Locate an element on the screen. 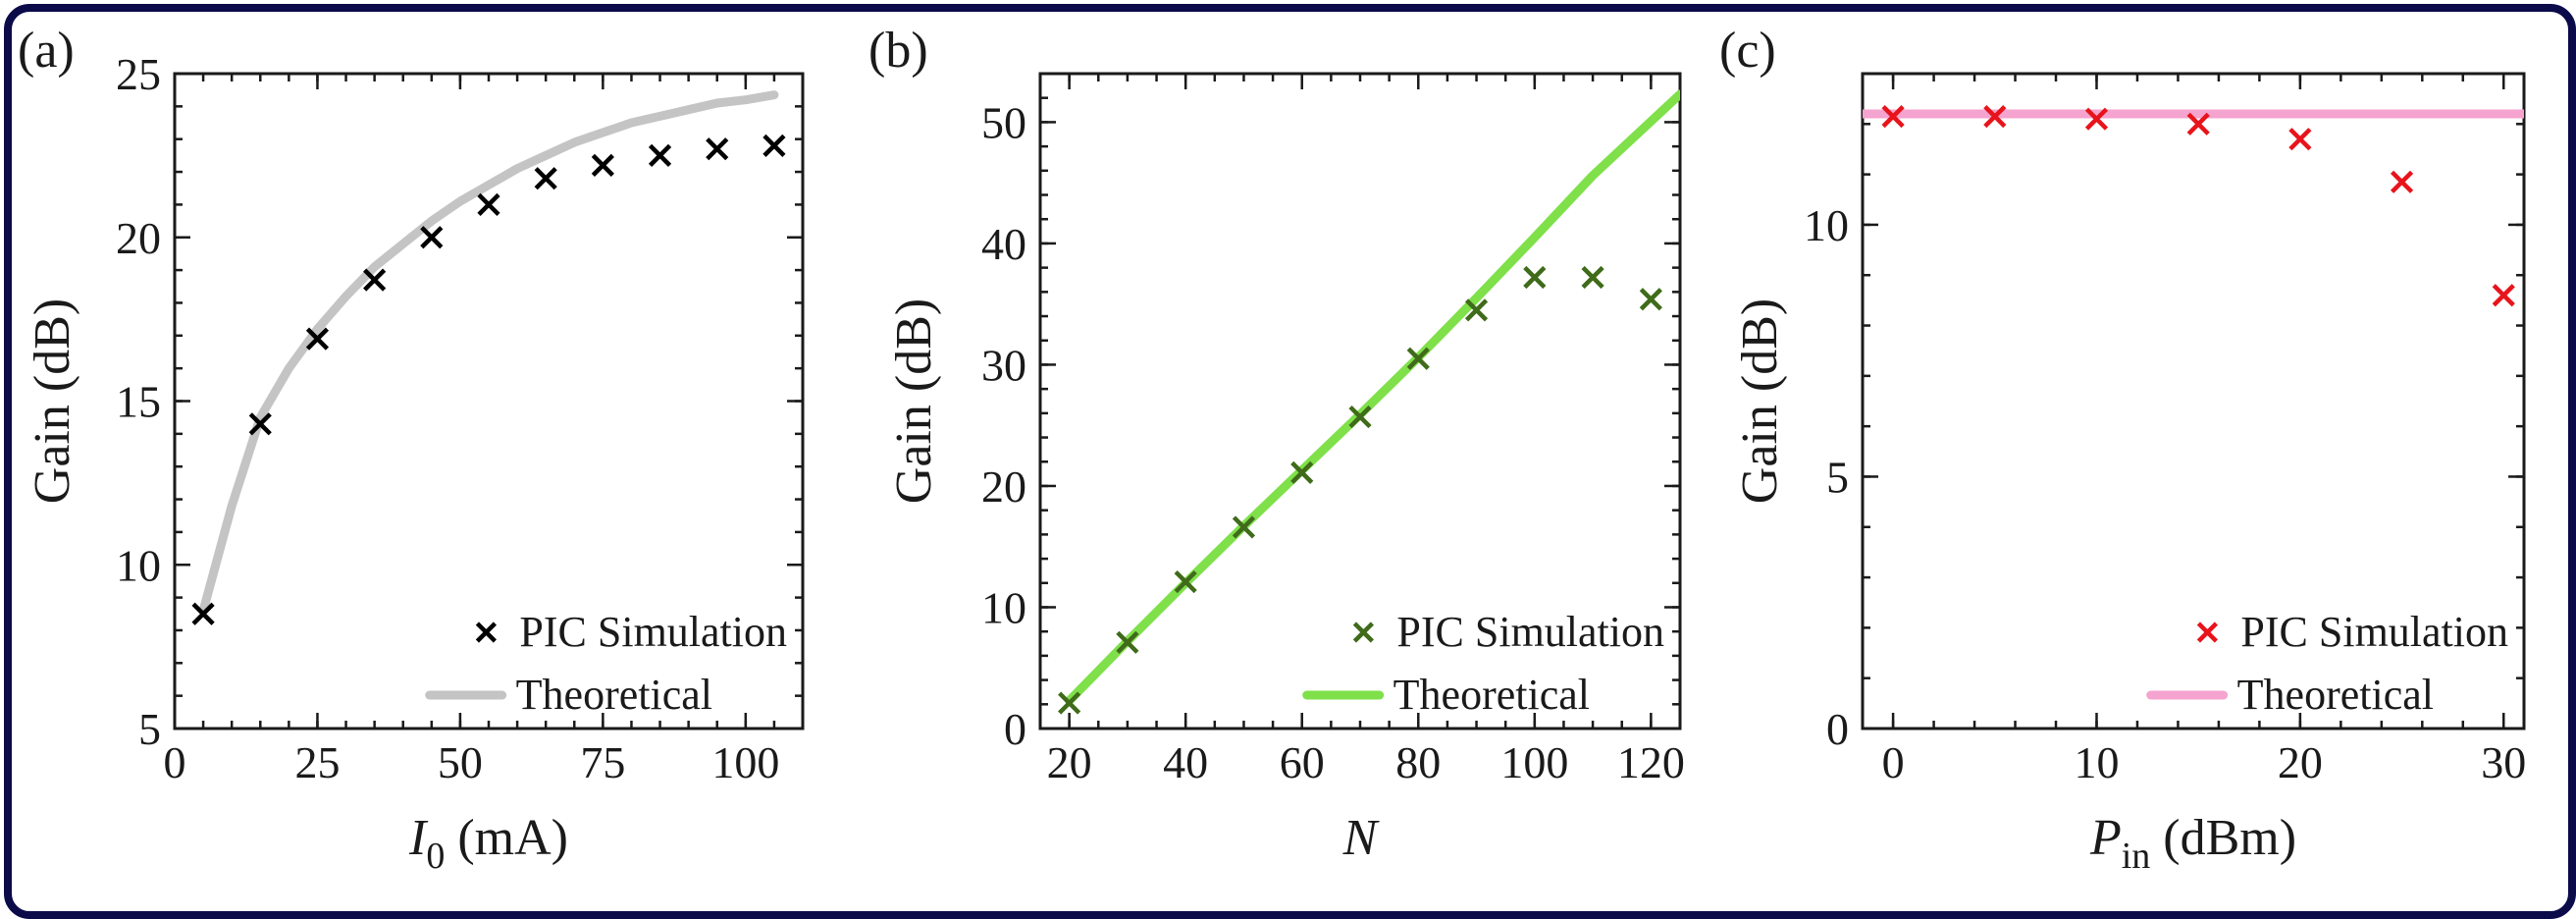 This screenshot has height=919, width=2576. x-tick-label: 10 is located at coordinates (2096, 762).